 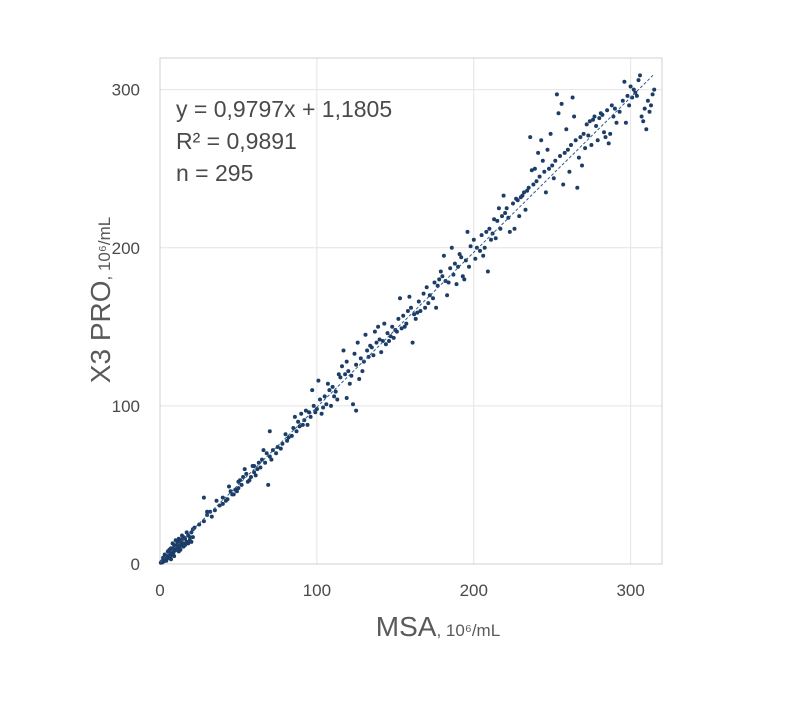 What do you see at coordinates (100, 300) in the screenshot?
I see `y-axis-label: X3 PRO, 10⁶/mL` at bounding box center [100, 300].